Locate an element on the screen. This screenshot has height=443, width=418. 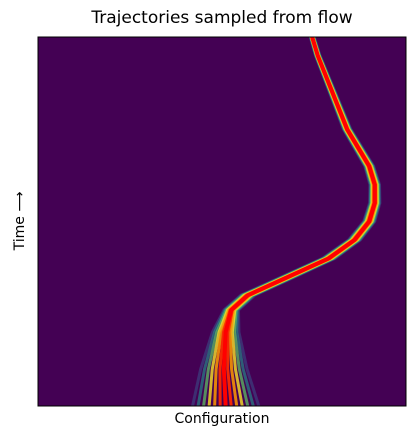
y-axis-label: Time ⟶ is located at coordinates (20, 221).